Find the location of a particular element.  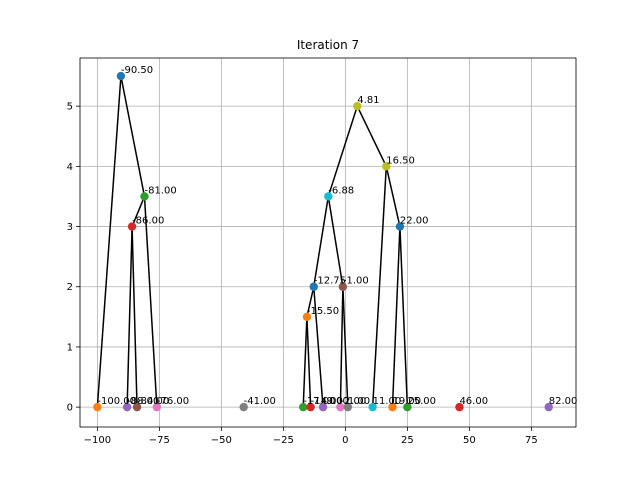

x-tick-label: 50 is located at coordinates (469, 440).